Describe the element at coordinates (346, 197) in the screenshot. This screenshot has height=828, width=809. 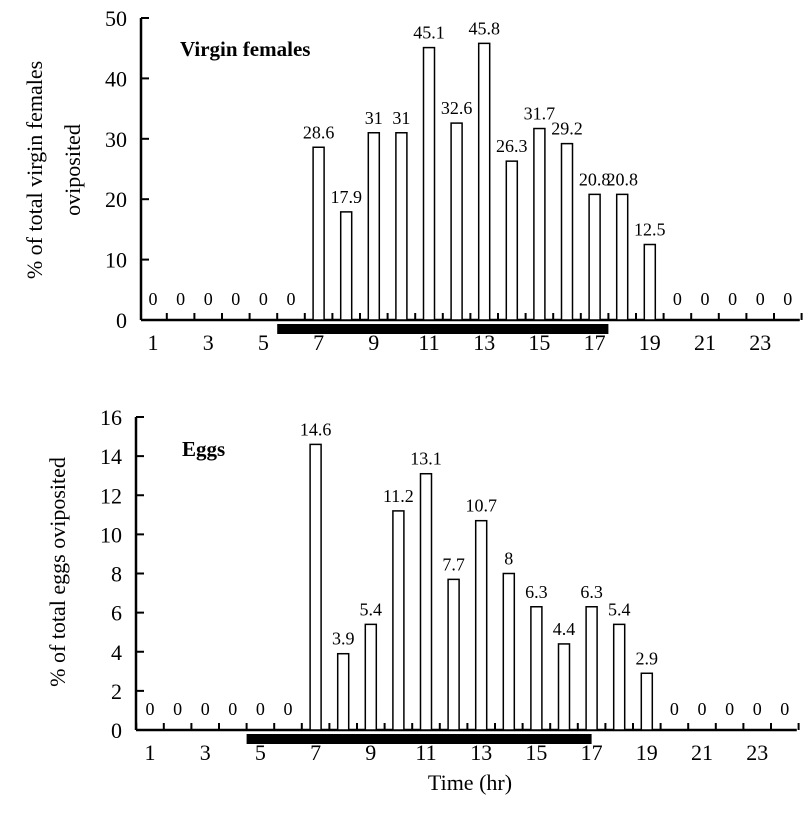
I see `data-label: 17.9` at that location.